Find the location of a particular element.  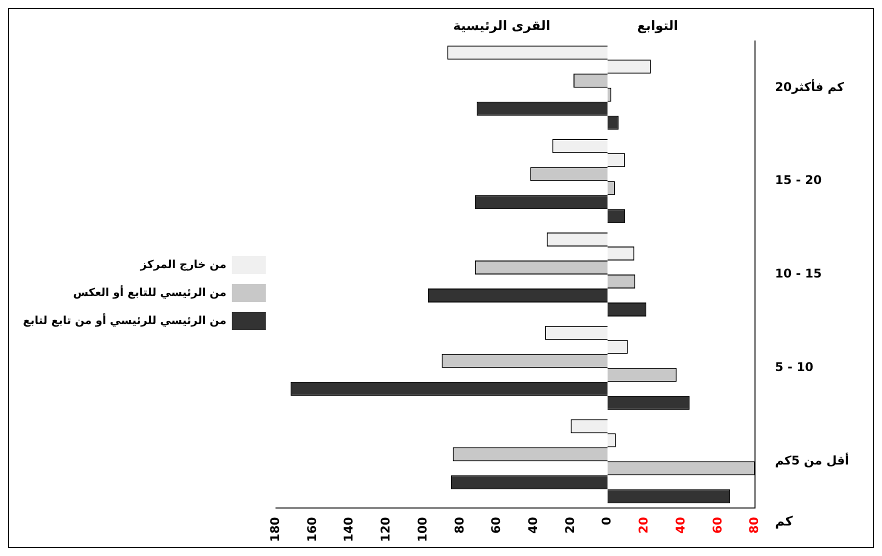

text: التوابع is located at coordinates (657, 26).